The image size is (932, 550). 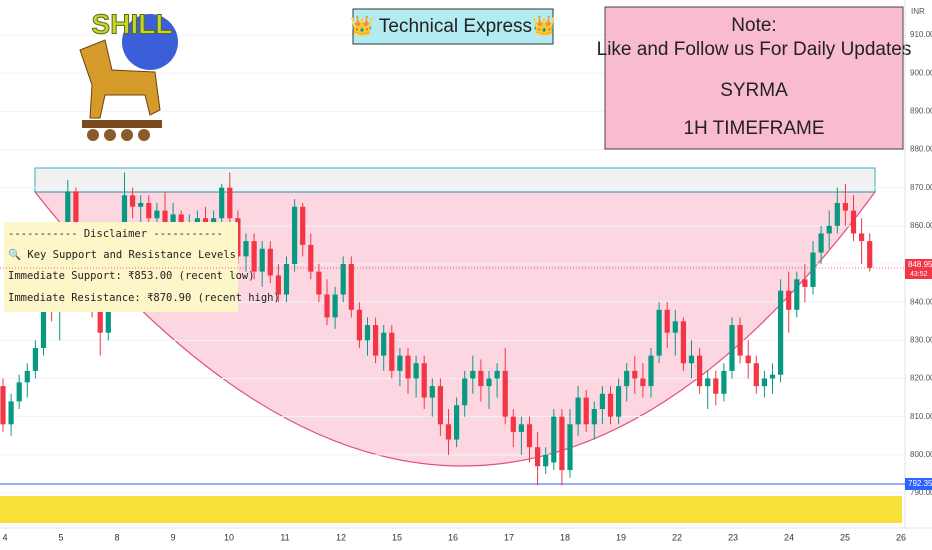 I want to click on banner: 👑 Technical Express👑, so click(x=452, y=26).